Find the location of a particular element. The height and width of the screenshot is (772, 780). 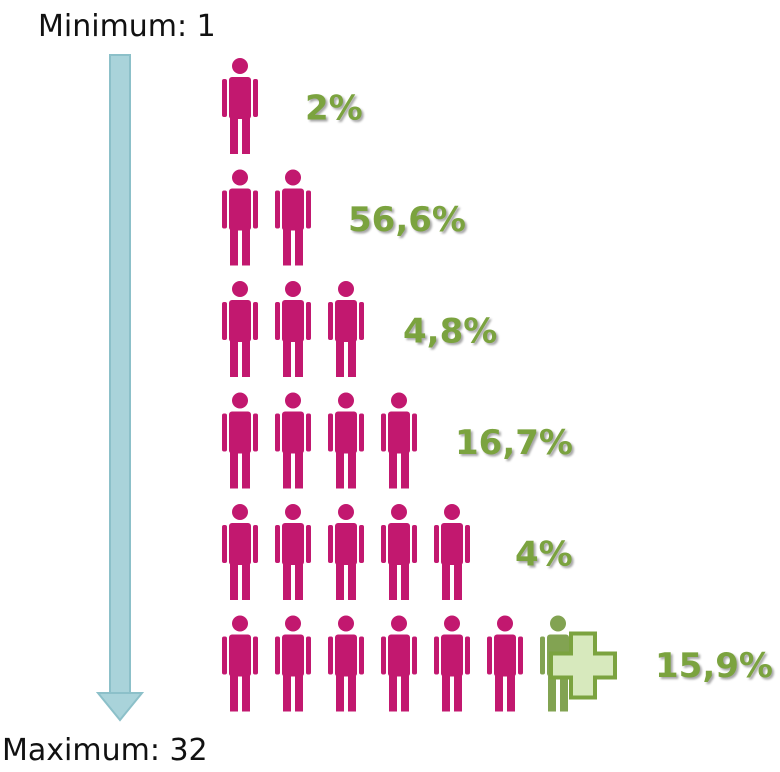

plus-icon is located at coordinates (583, 665).